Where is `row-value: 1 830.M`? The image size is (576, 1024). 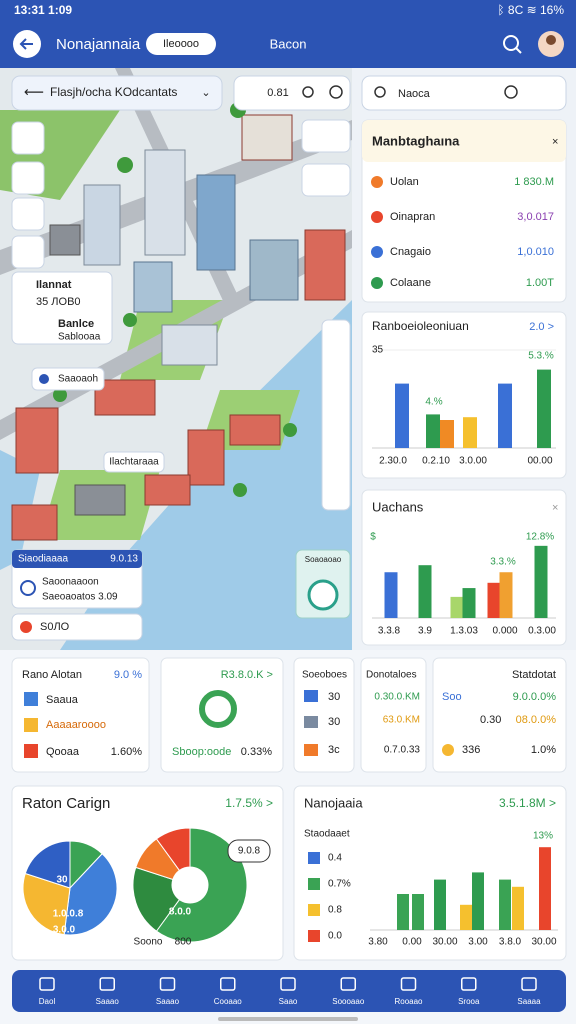
row-value: 1 830.M is located at coordinates (534, 182).